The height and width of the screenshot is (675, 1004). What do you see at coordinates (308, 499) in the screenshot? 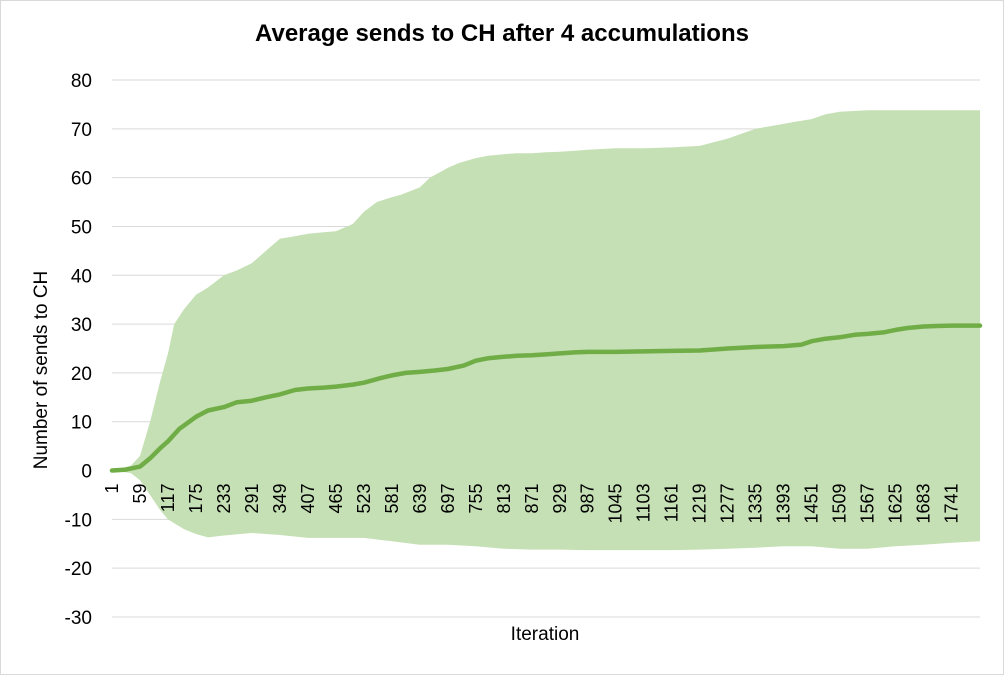
I see `x-tick-label: 407` at bounding box center [308, 499].